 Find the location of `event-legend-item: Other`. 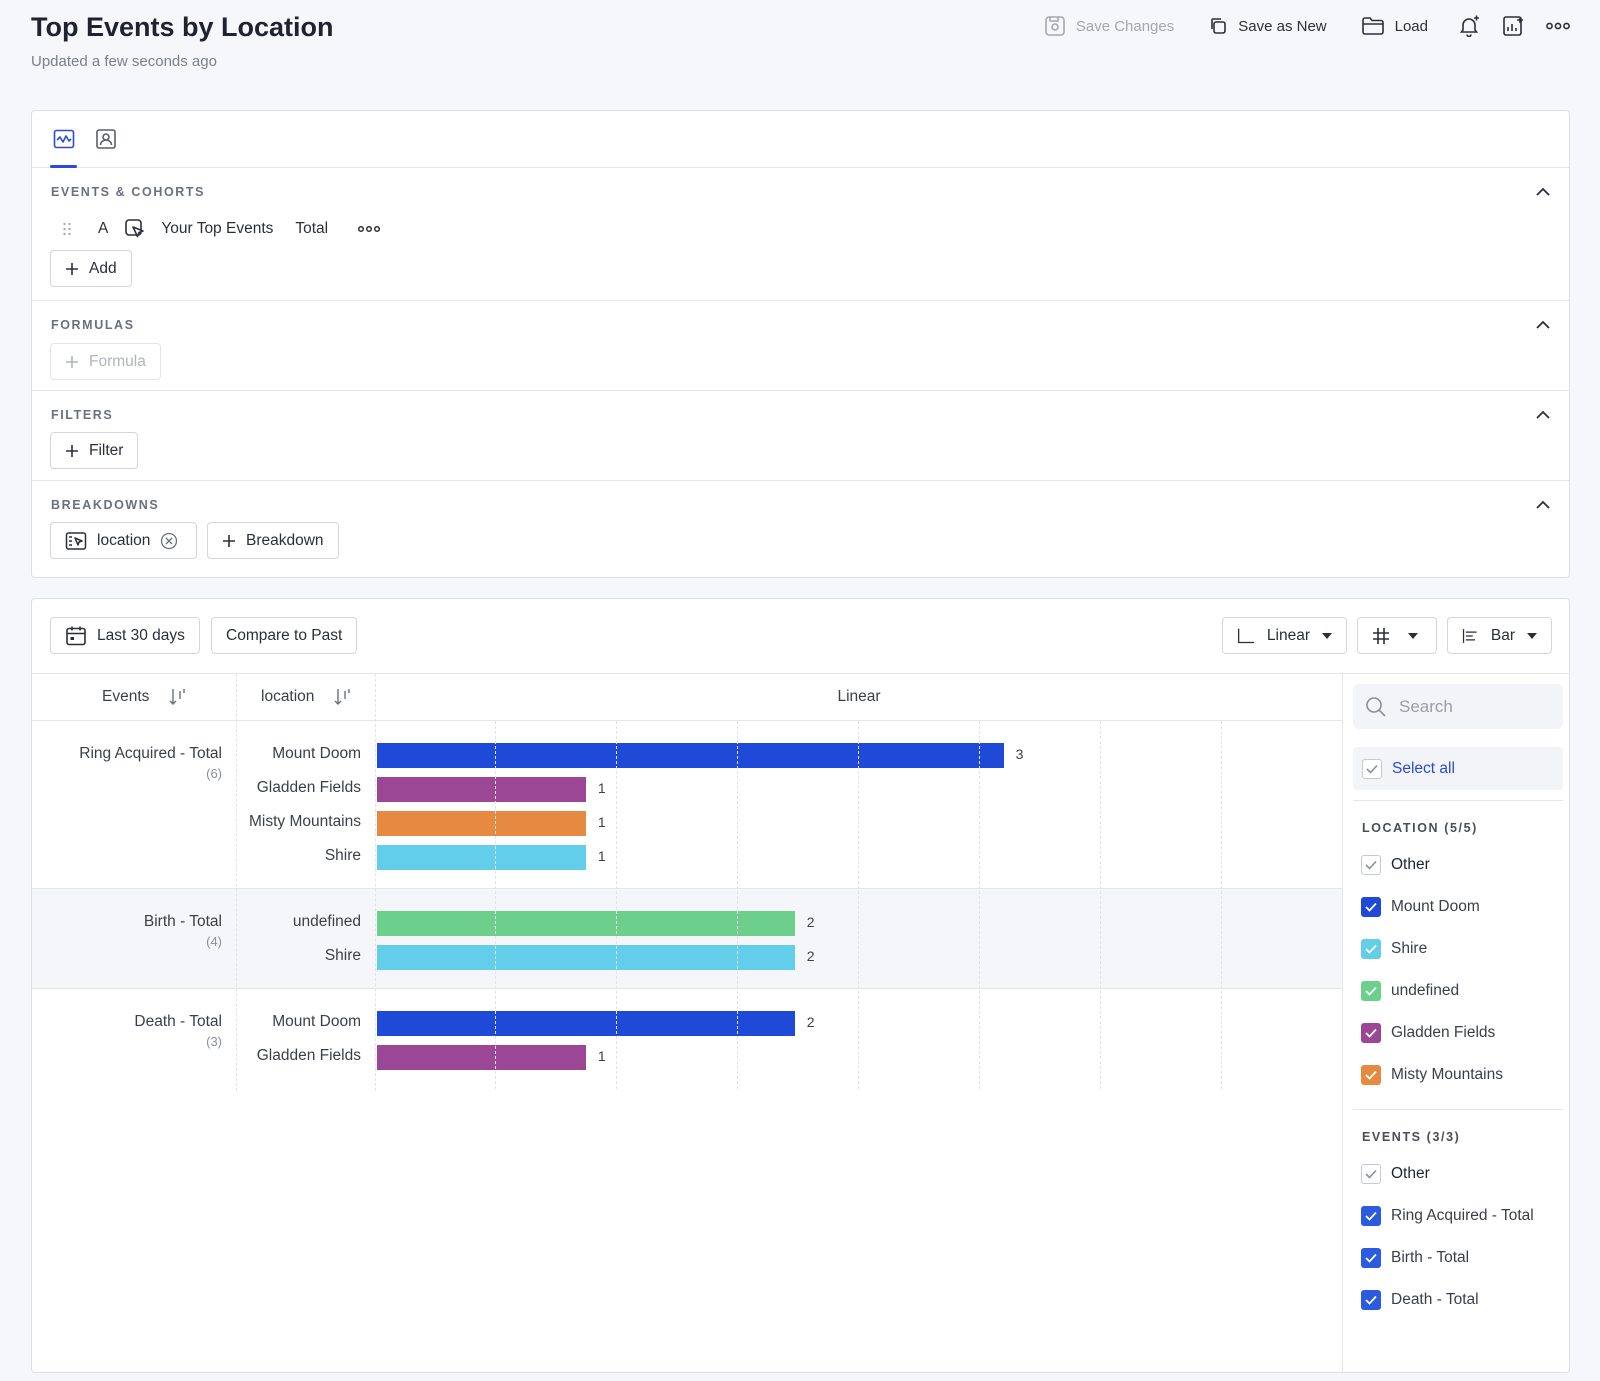

event-legend-item: Other is located at coordinates (1395, 1174).